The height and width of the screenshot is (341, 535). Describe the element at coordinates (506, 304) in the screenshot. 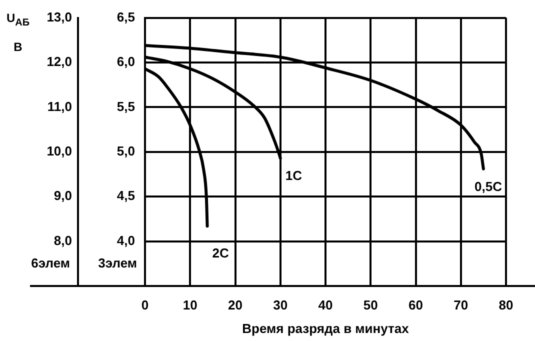

I see `x-tick-label: 80` at that location.